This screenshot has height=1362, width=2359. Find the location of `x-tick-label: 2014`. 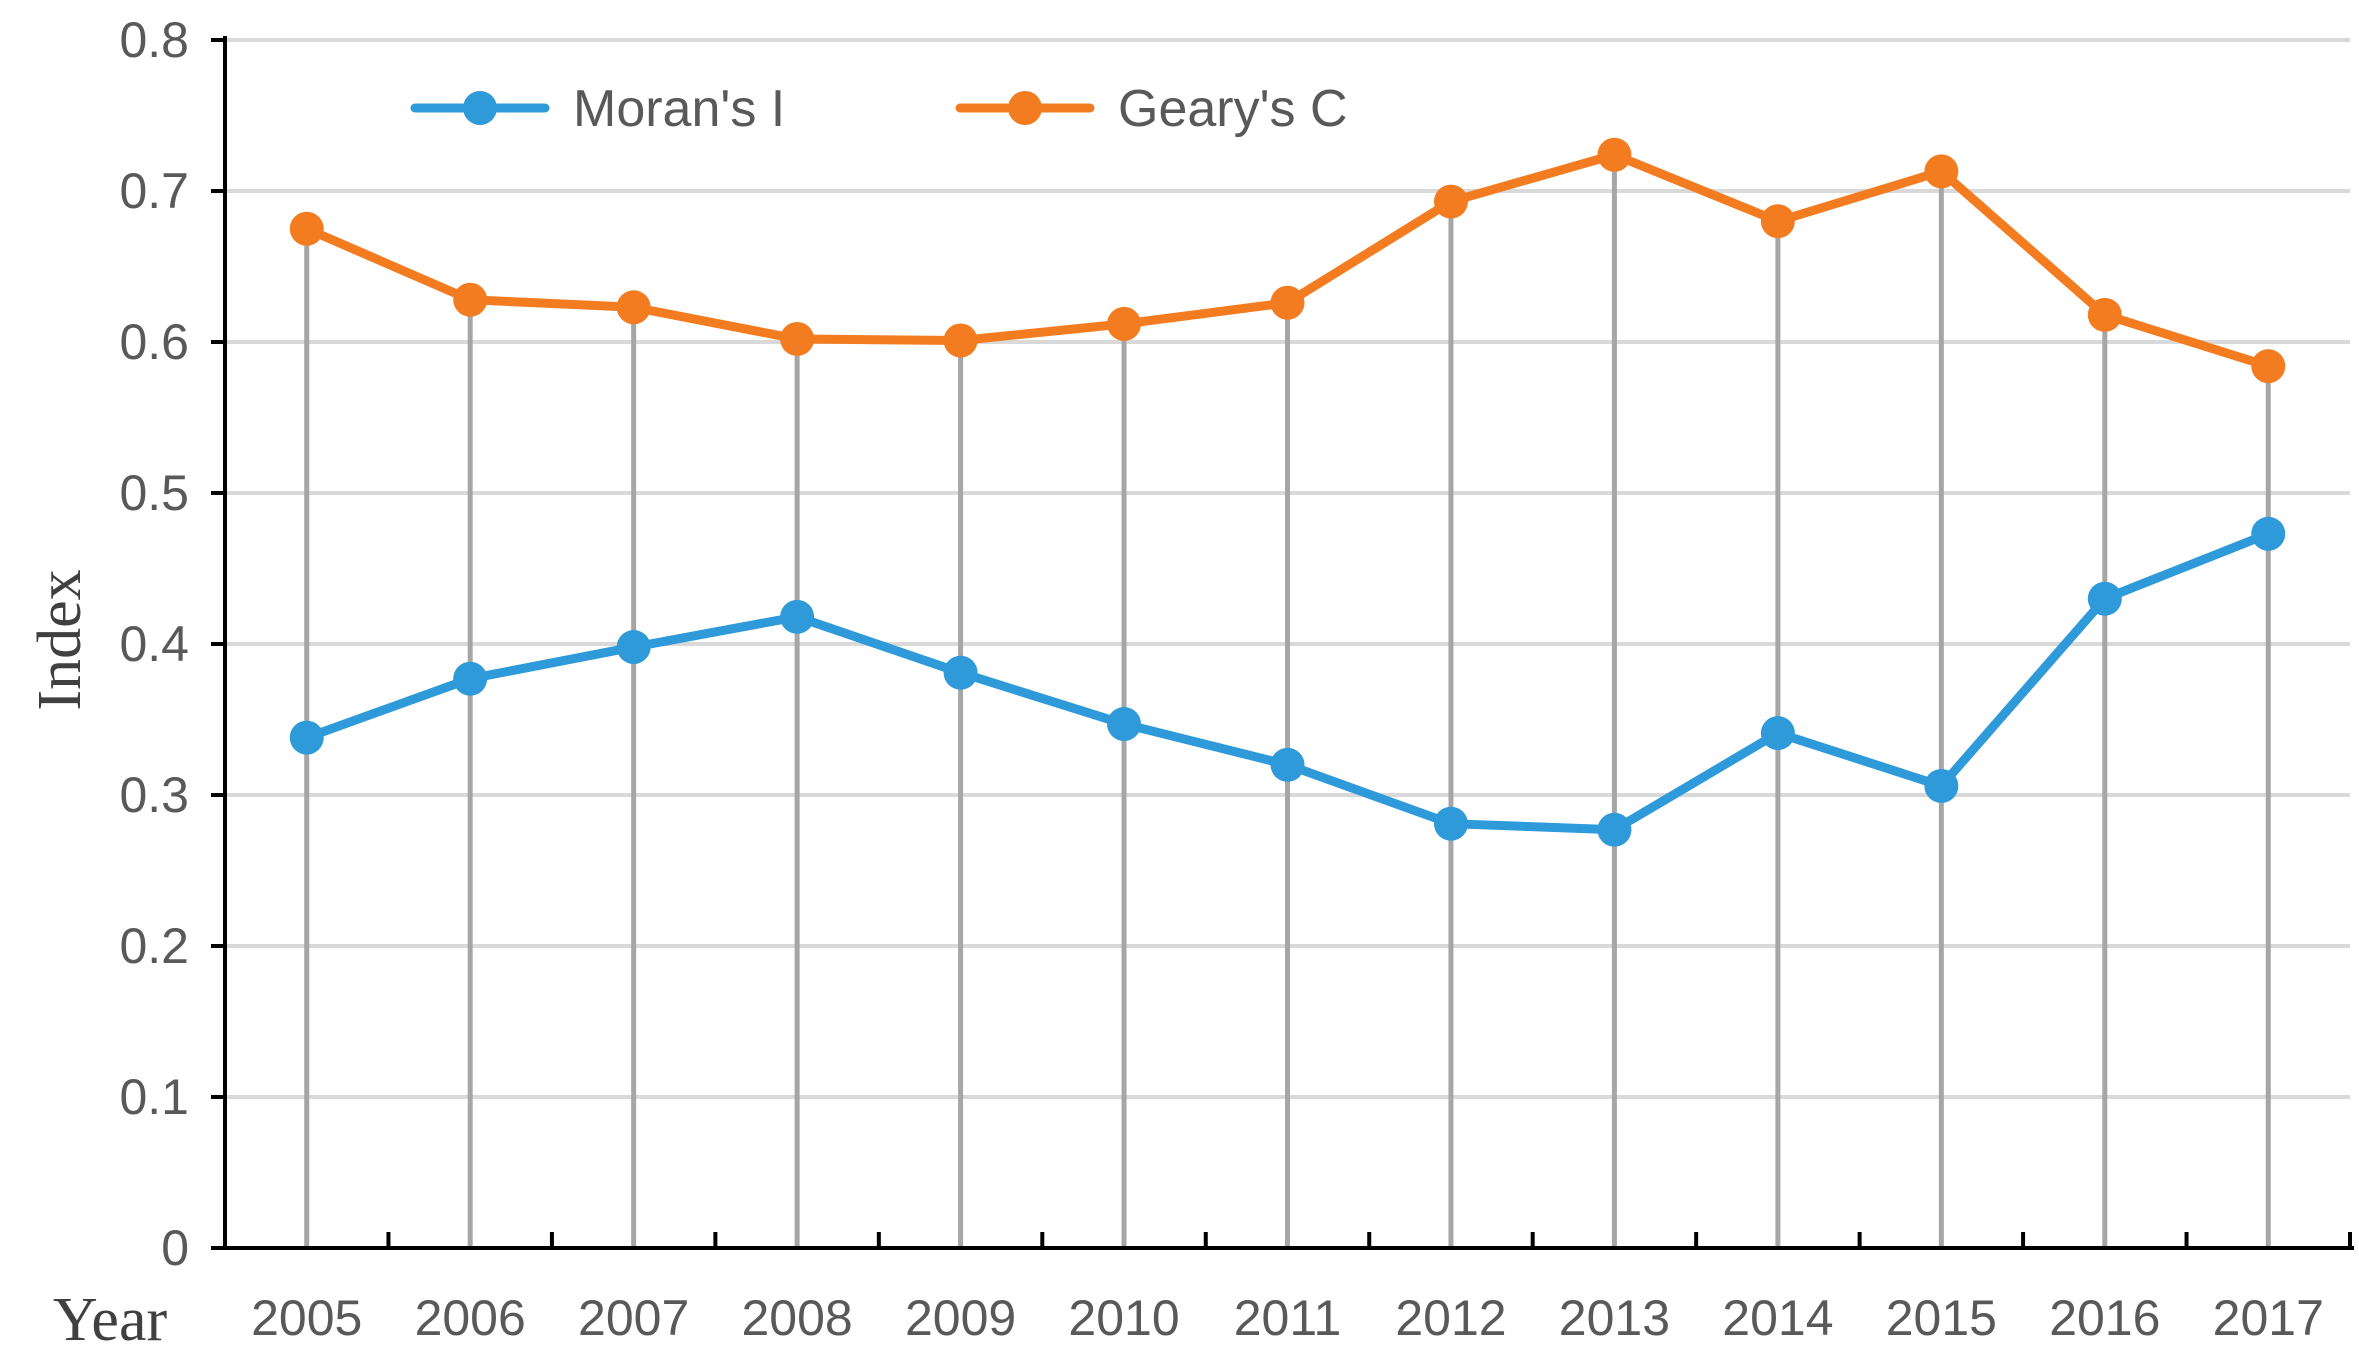

x-tick-label: 2014 is located at coordinates (1777, 1318).